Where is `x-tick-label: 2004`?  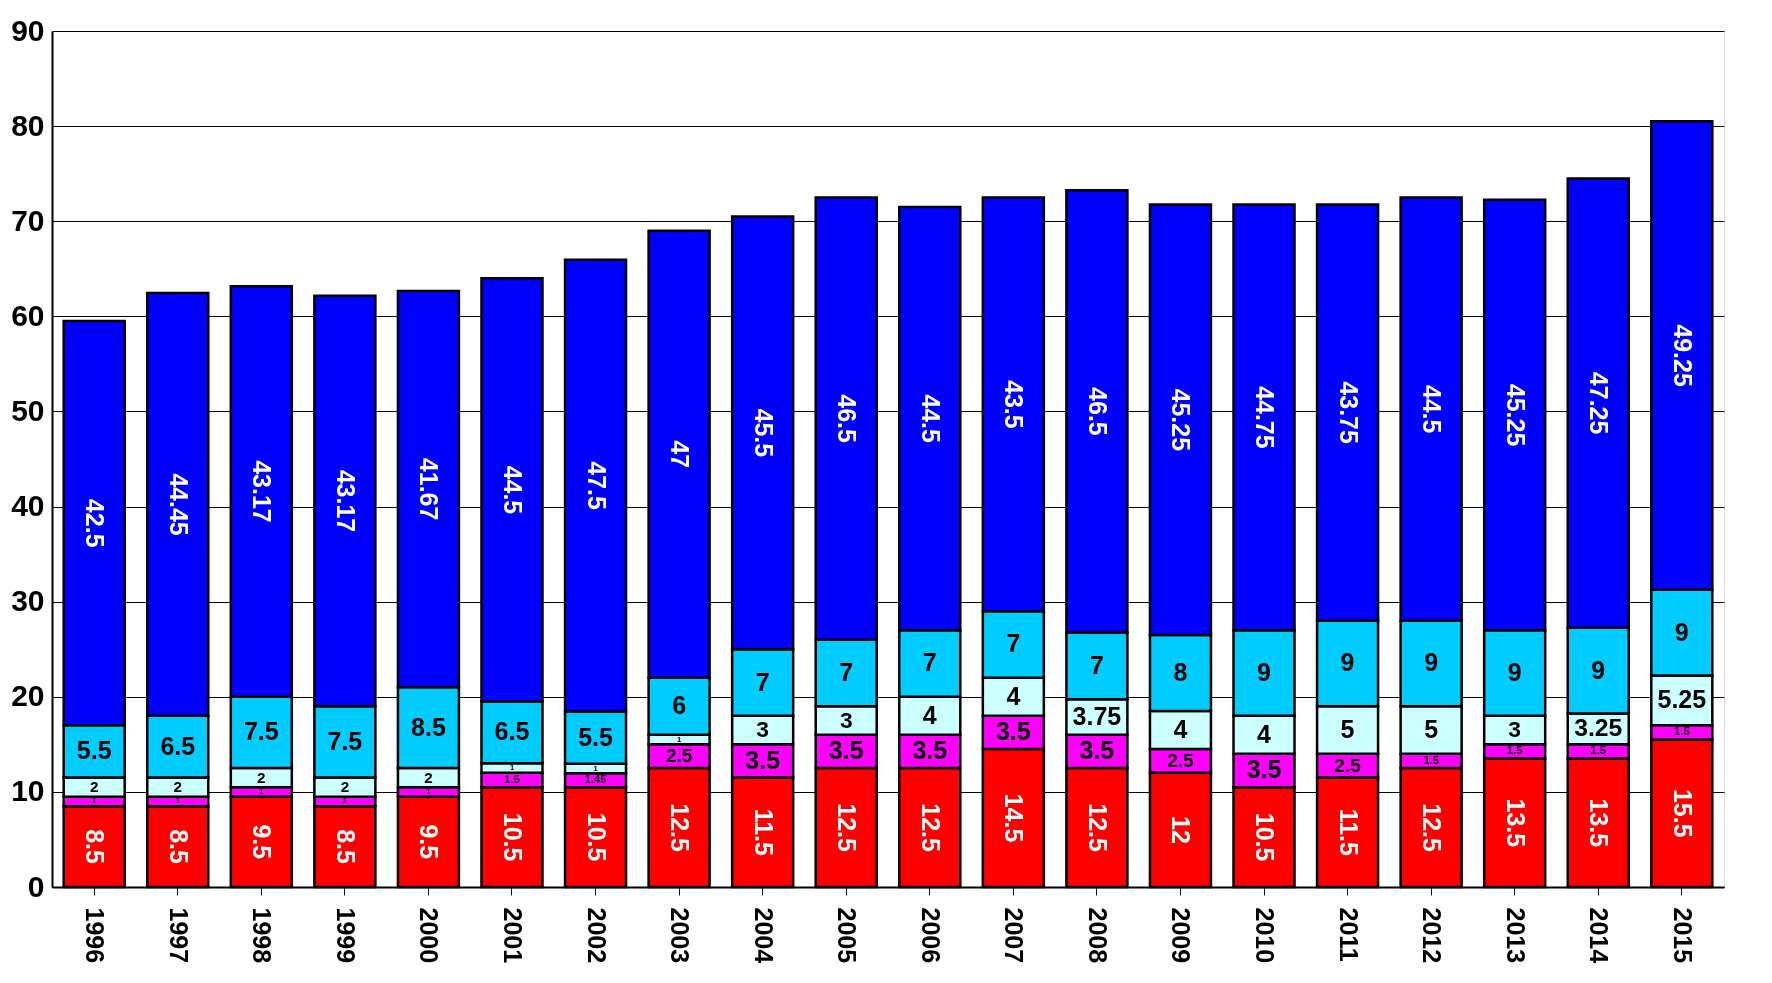
x-tick-label: 2004 is located at coordinates (763, 935).